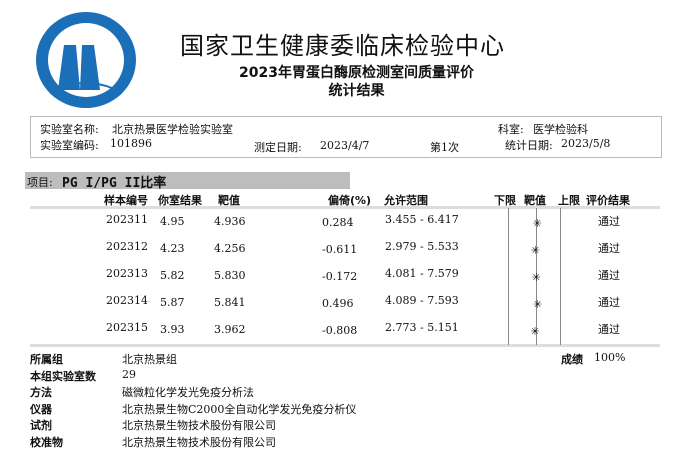  Describe the element at coordinates (505, 200) in the screenshot. I see `header-lower: 下限` at that location.